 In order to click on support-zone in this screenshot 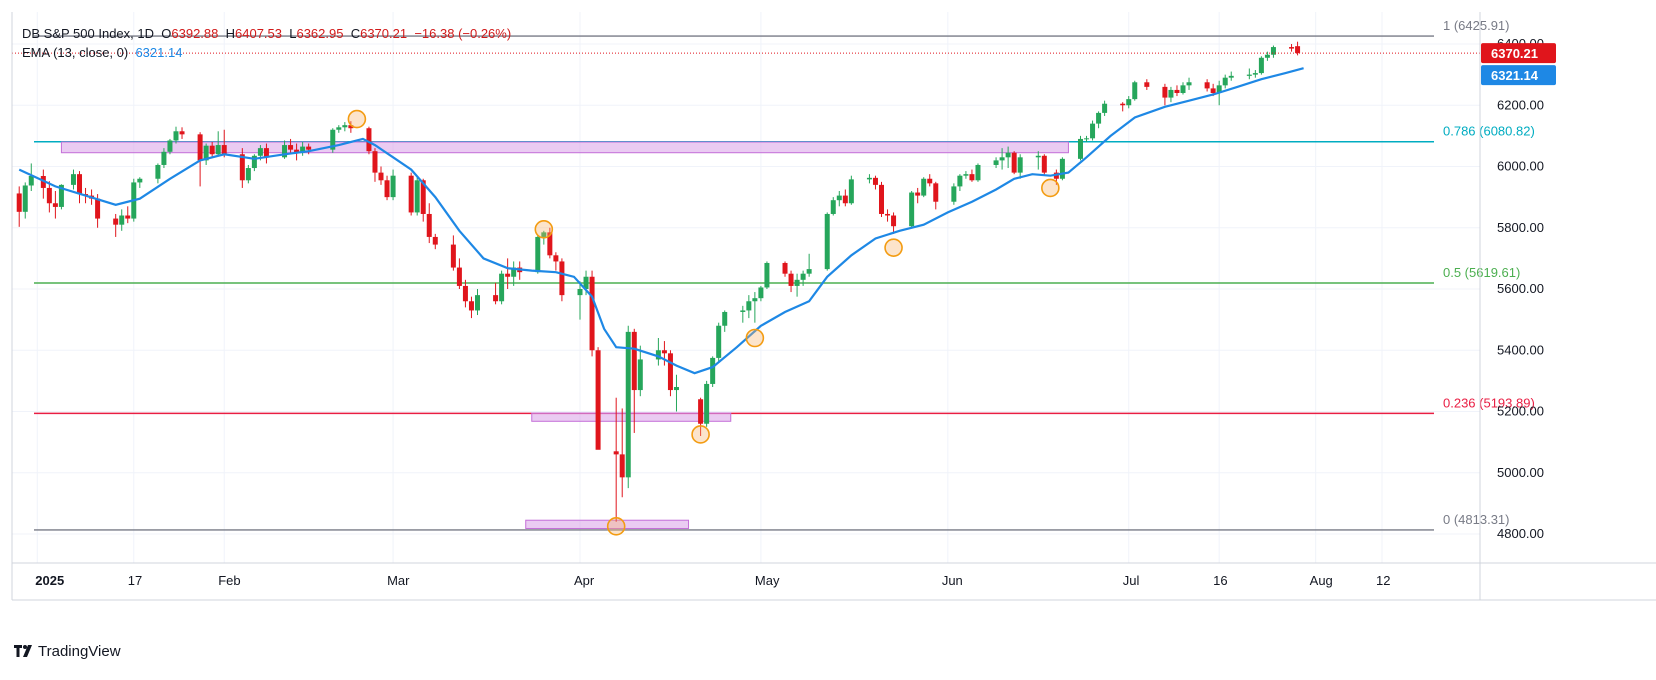, I will do `click(631, 417)`.